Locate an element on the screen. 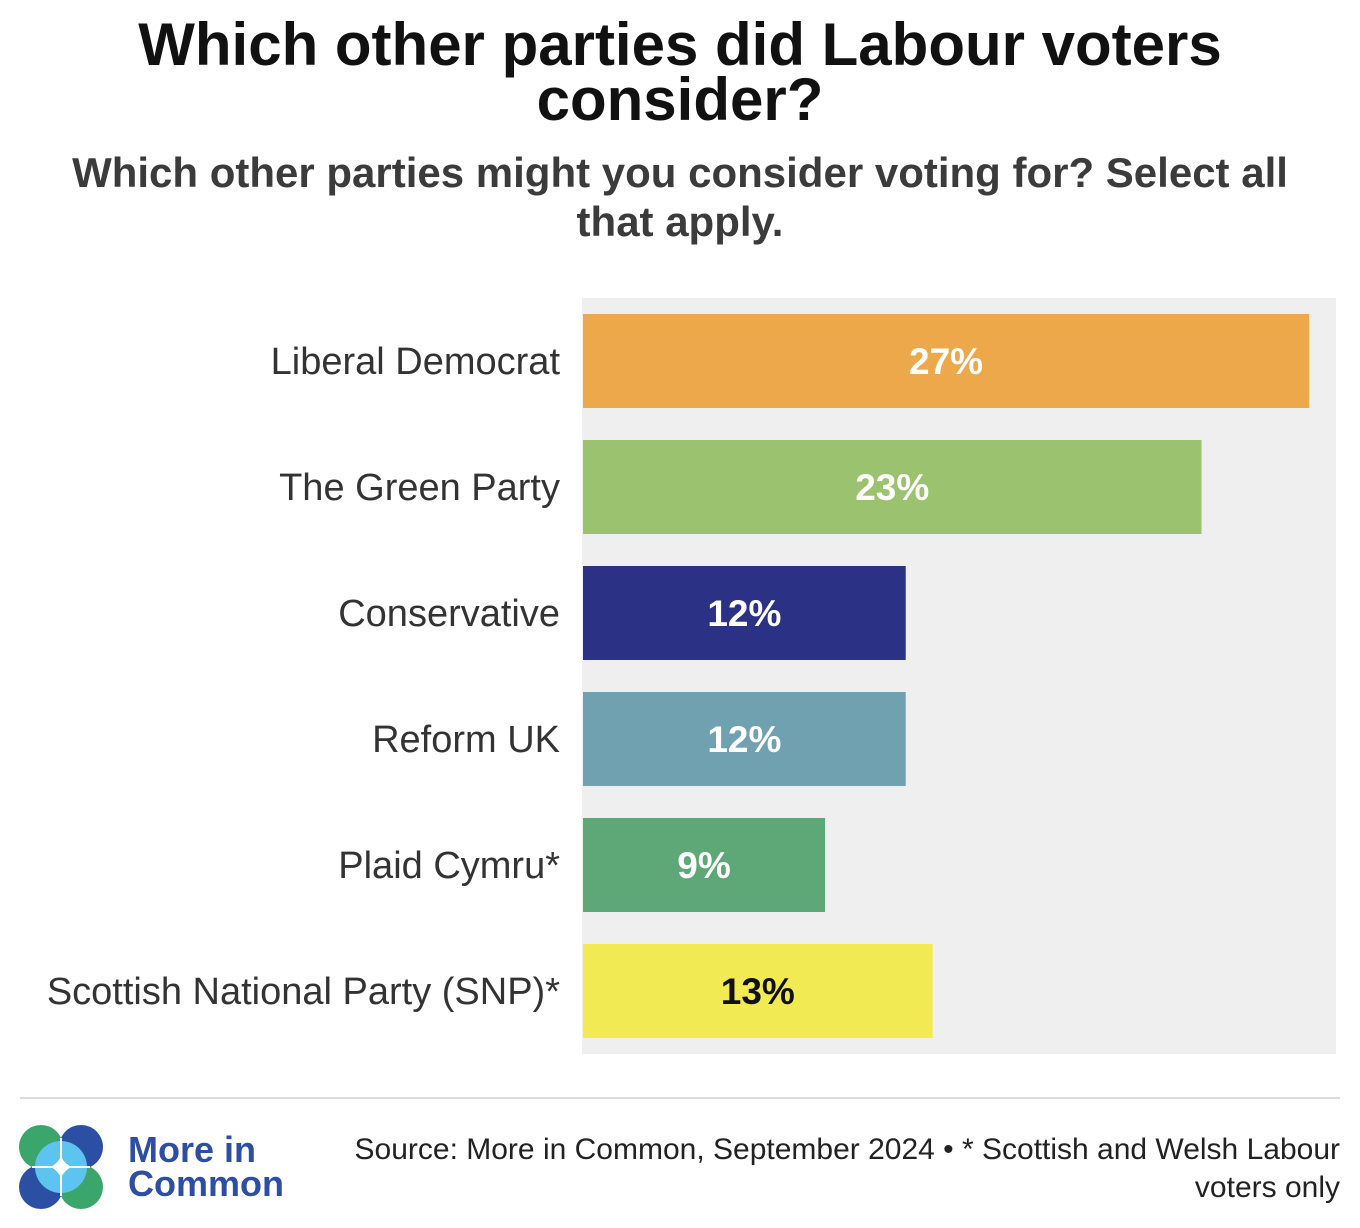 Image resolution: width=1360 pixels, height=1228 pixels. bar-conservative is located at coordinates (744, 613).